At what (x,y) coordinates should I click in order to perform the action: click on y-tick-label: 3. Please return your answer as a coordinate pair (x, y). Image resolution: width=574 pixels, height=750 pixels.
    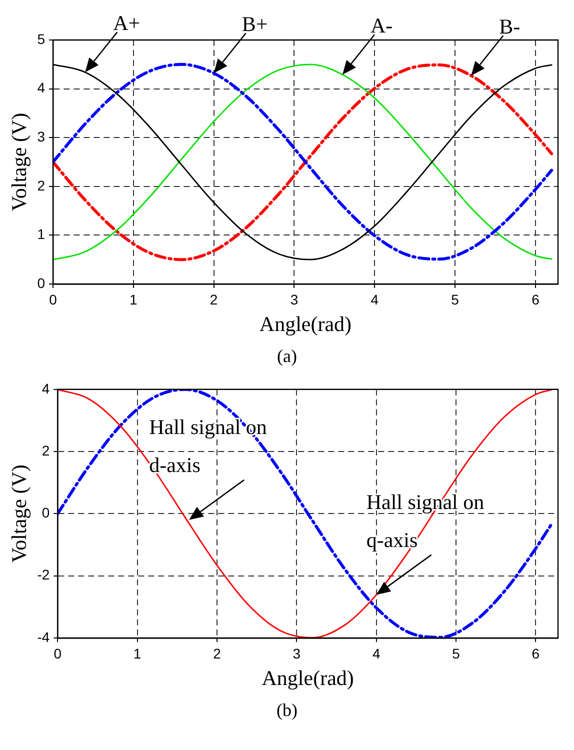
    Looking at the image, I should click on (41, 136).